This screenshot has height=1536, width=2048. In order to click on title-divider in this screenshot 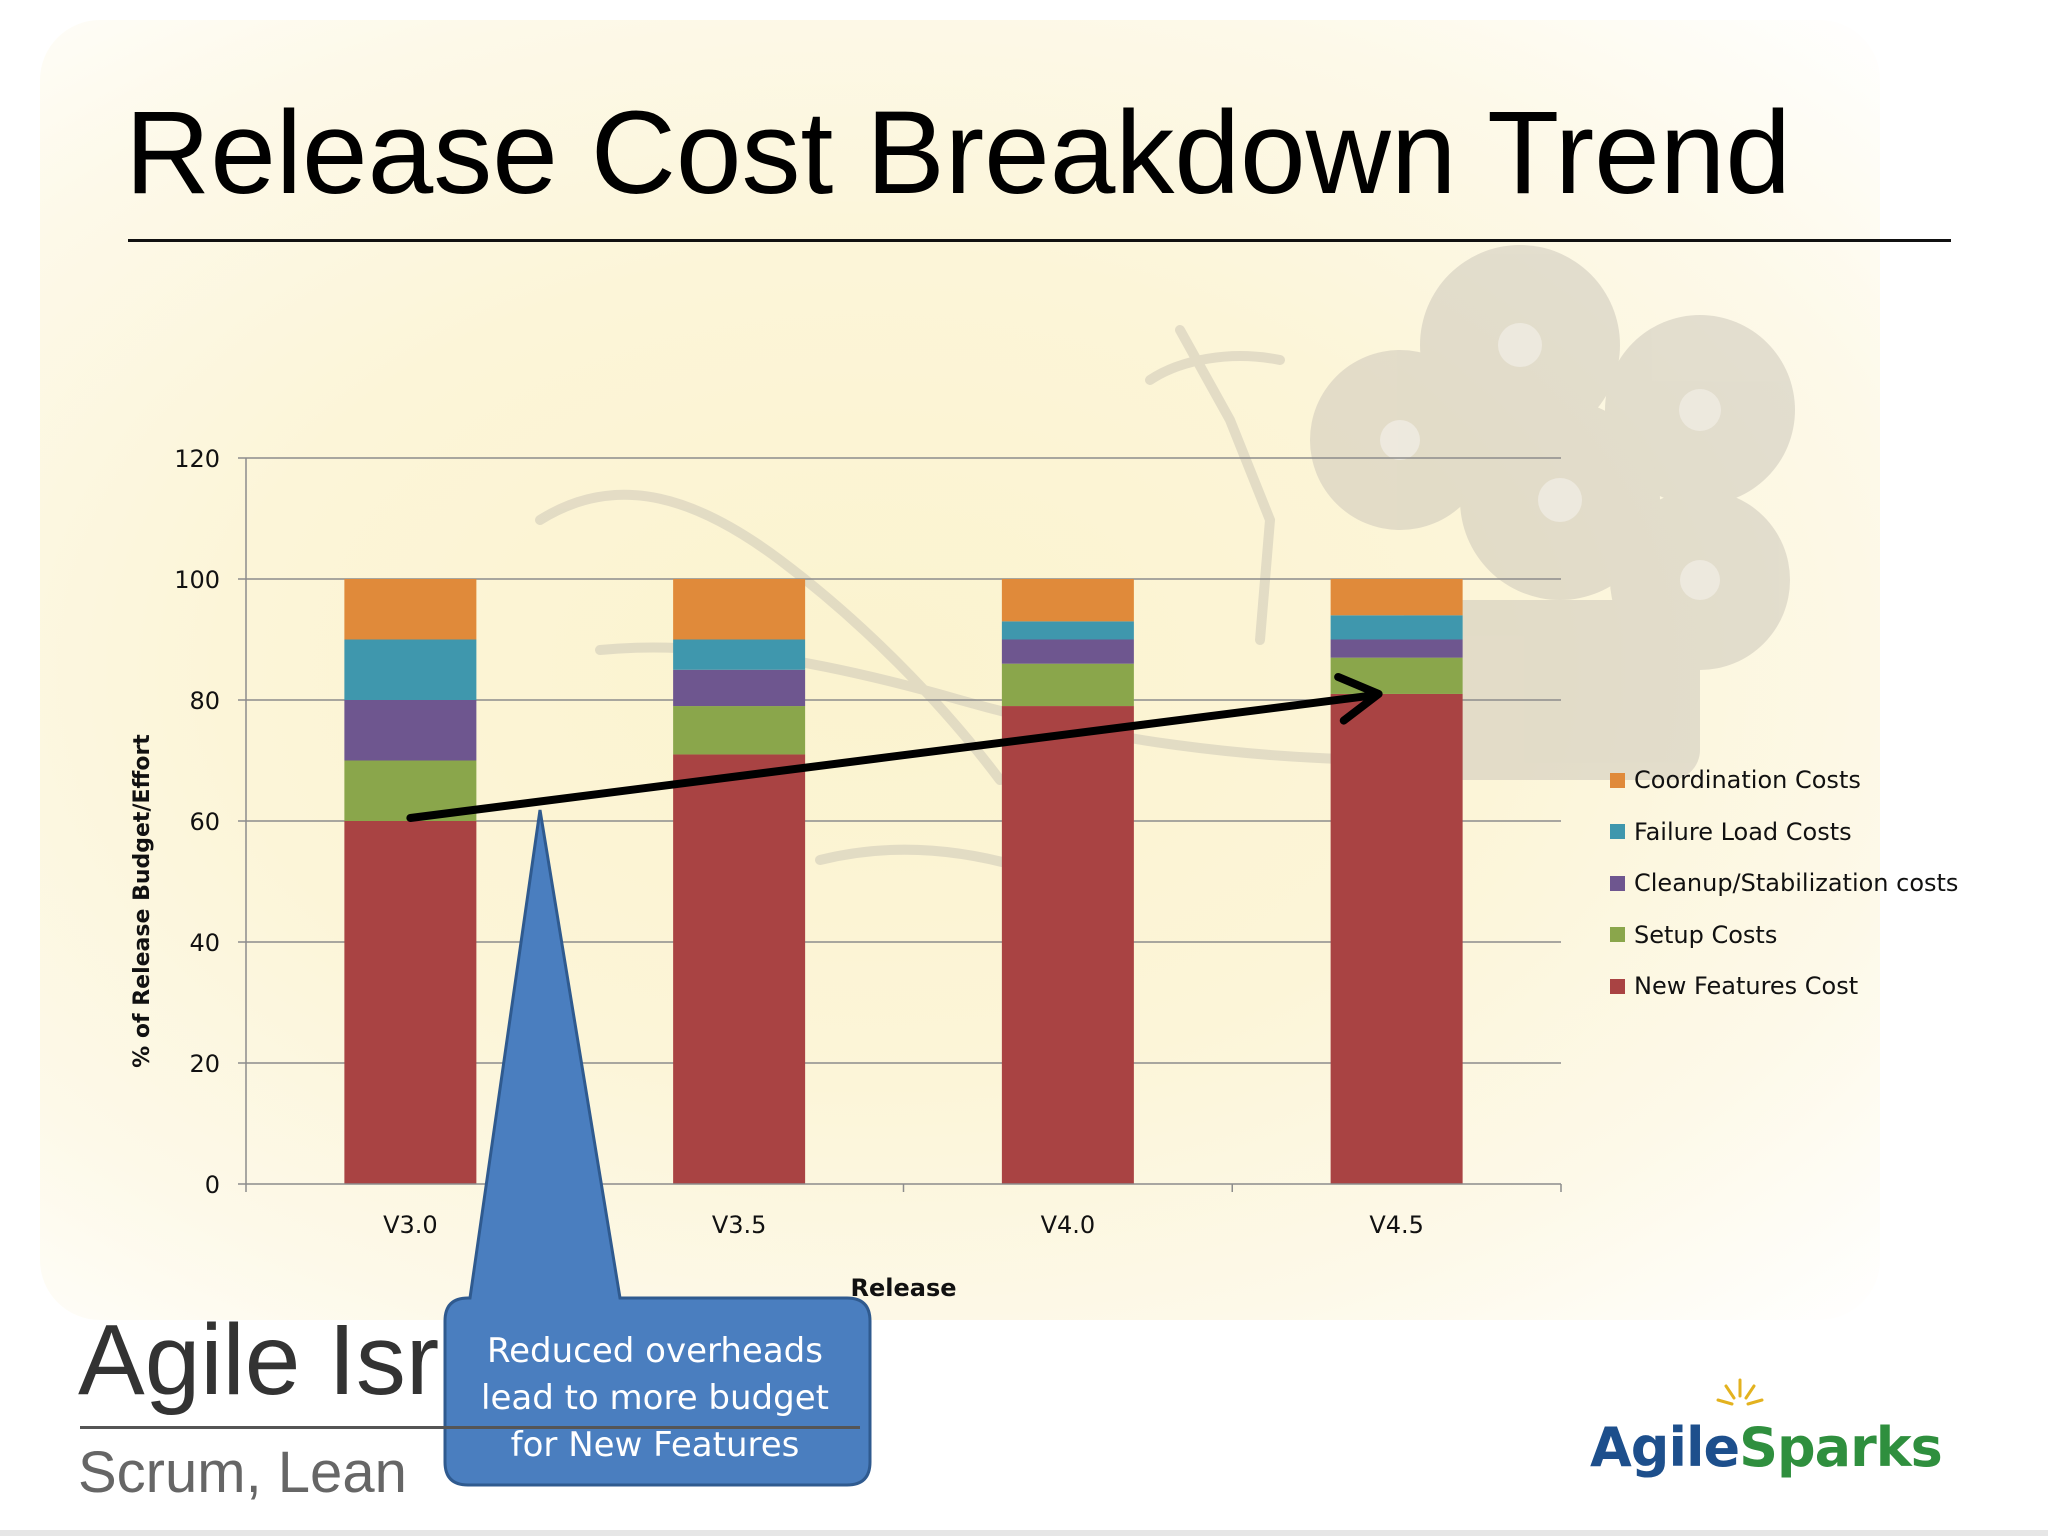, I will do `click(1039, 240)`.